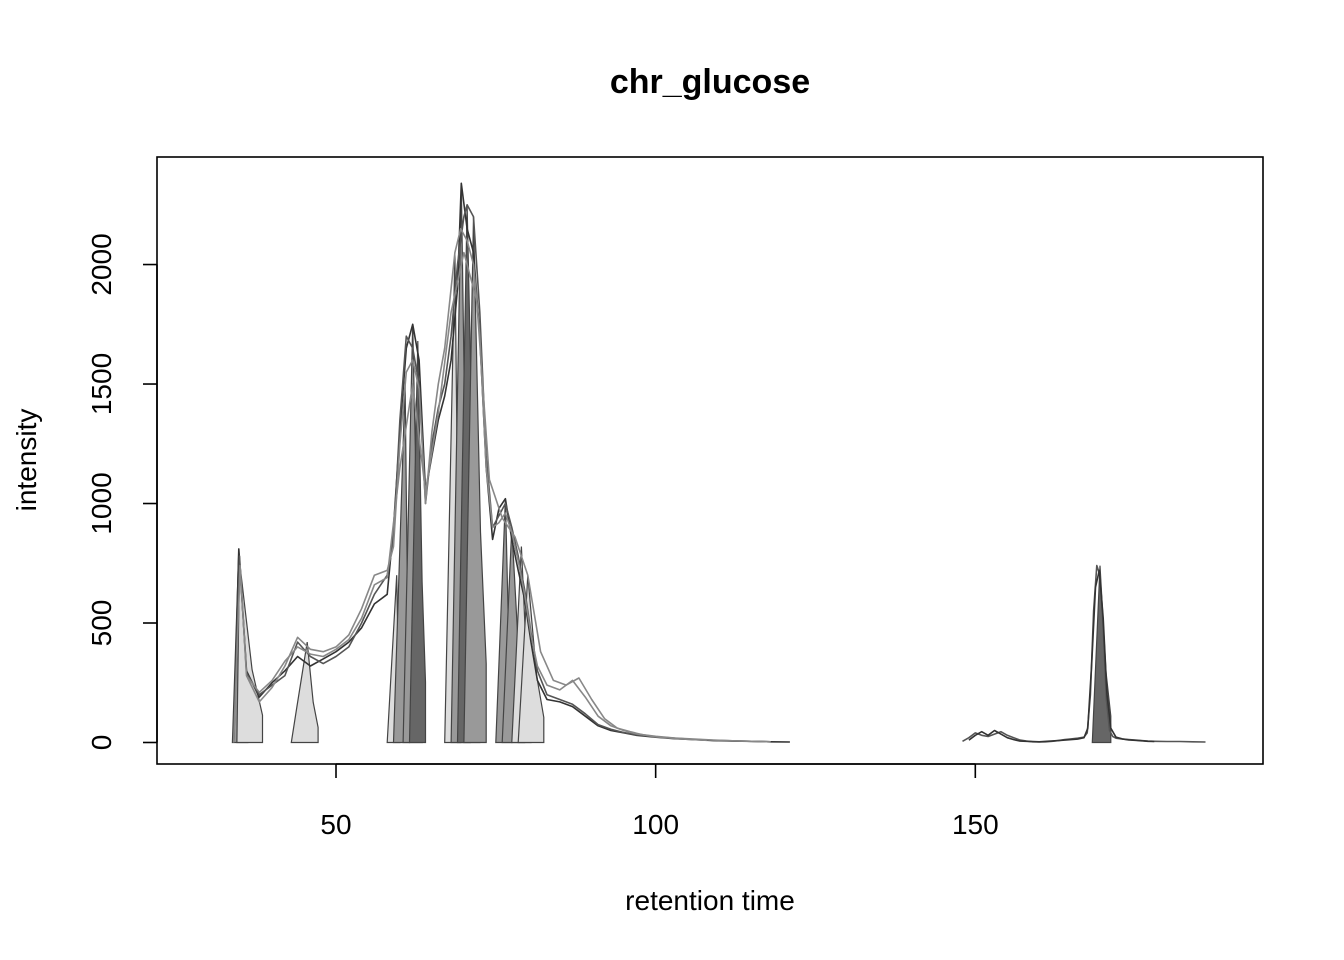 The height and width of the screenshot is (960, 1344). Describe the element at coordinates (335, 824) in the screenshot. I see `x-tick-label: 50` at that location.